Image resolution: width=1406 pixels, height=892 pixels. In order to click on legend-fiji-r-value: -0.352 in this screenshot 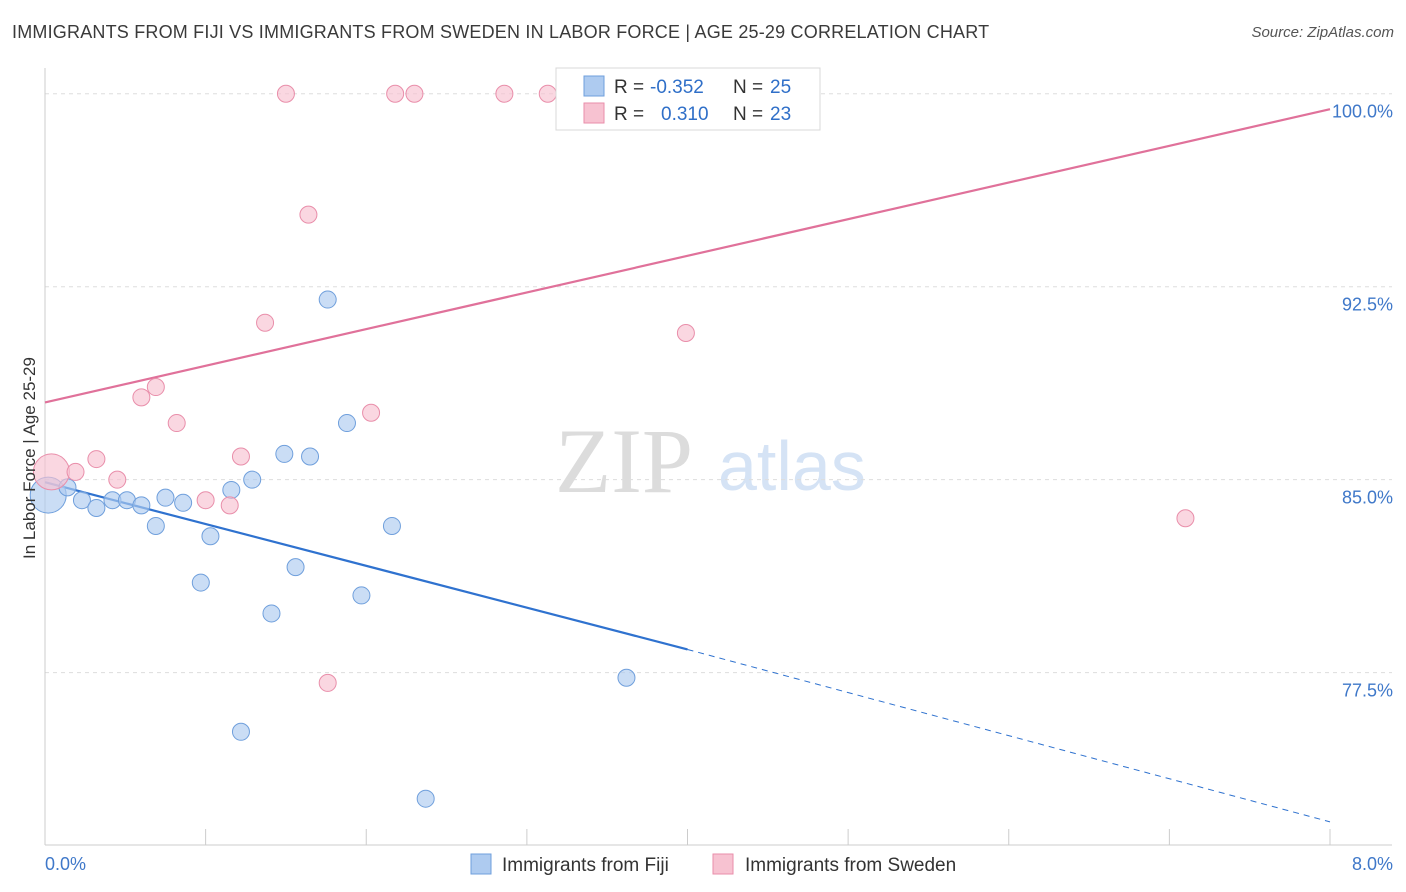, I will do `click(677, 87)`.